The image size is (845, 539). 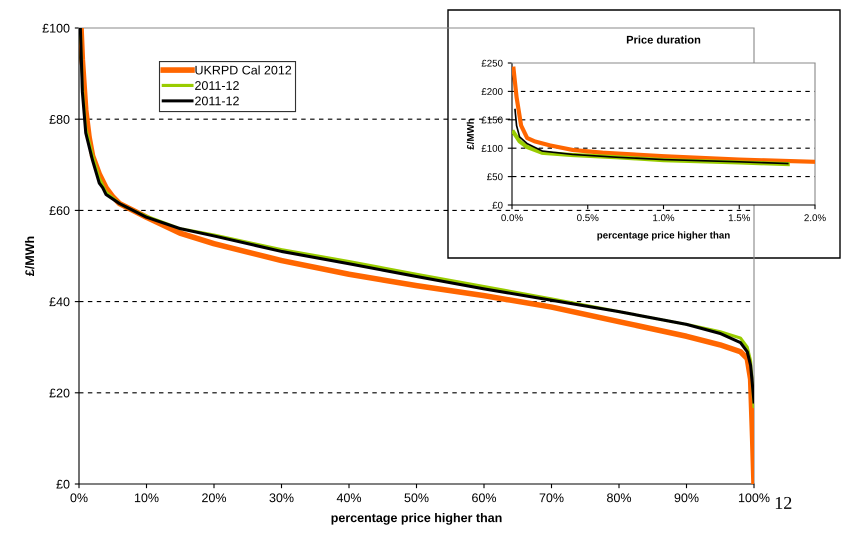 What do you see at coordinates (495, 176) in the screenshot?
I see `y-tick-label: £50` at bounding box center [495, 176].